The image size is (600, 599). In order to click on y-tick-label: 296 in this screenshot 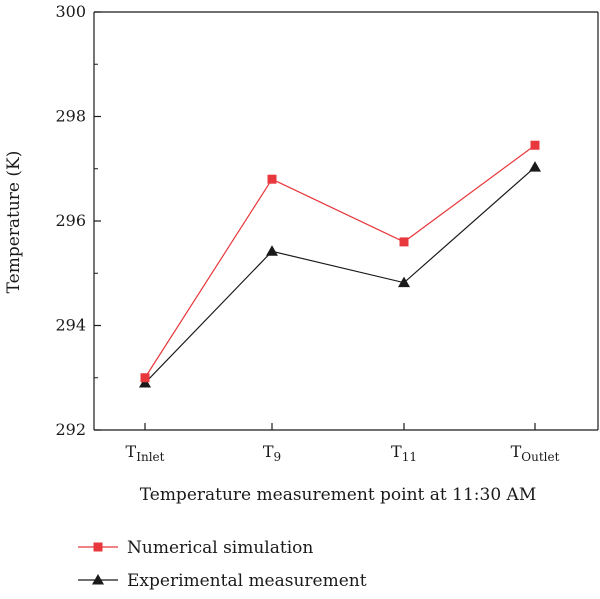, I will do `click(70, 220)`.